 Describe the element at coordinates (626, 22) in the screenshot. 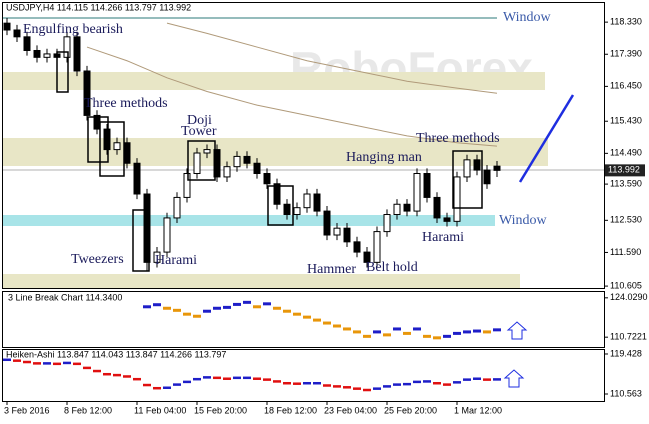

I see `y-tick-label: 118.330` at that location.